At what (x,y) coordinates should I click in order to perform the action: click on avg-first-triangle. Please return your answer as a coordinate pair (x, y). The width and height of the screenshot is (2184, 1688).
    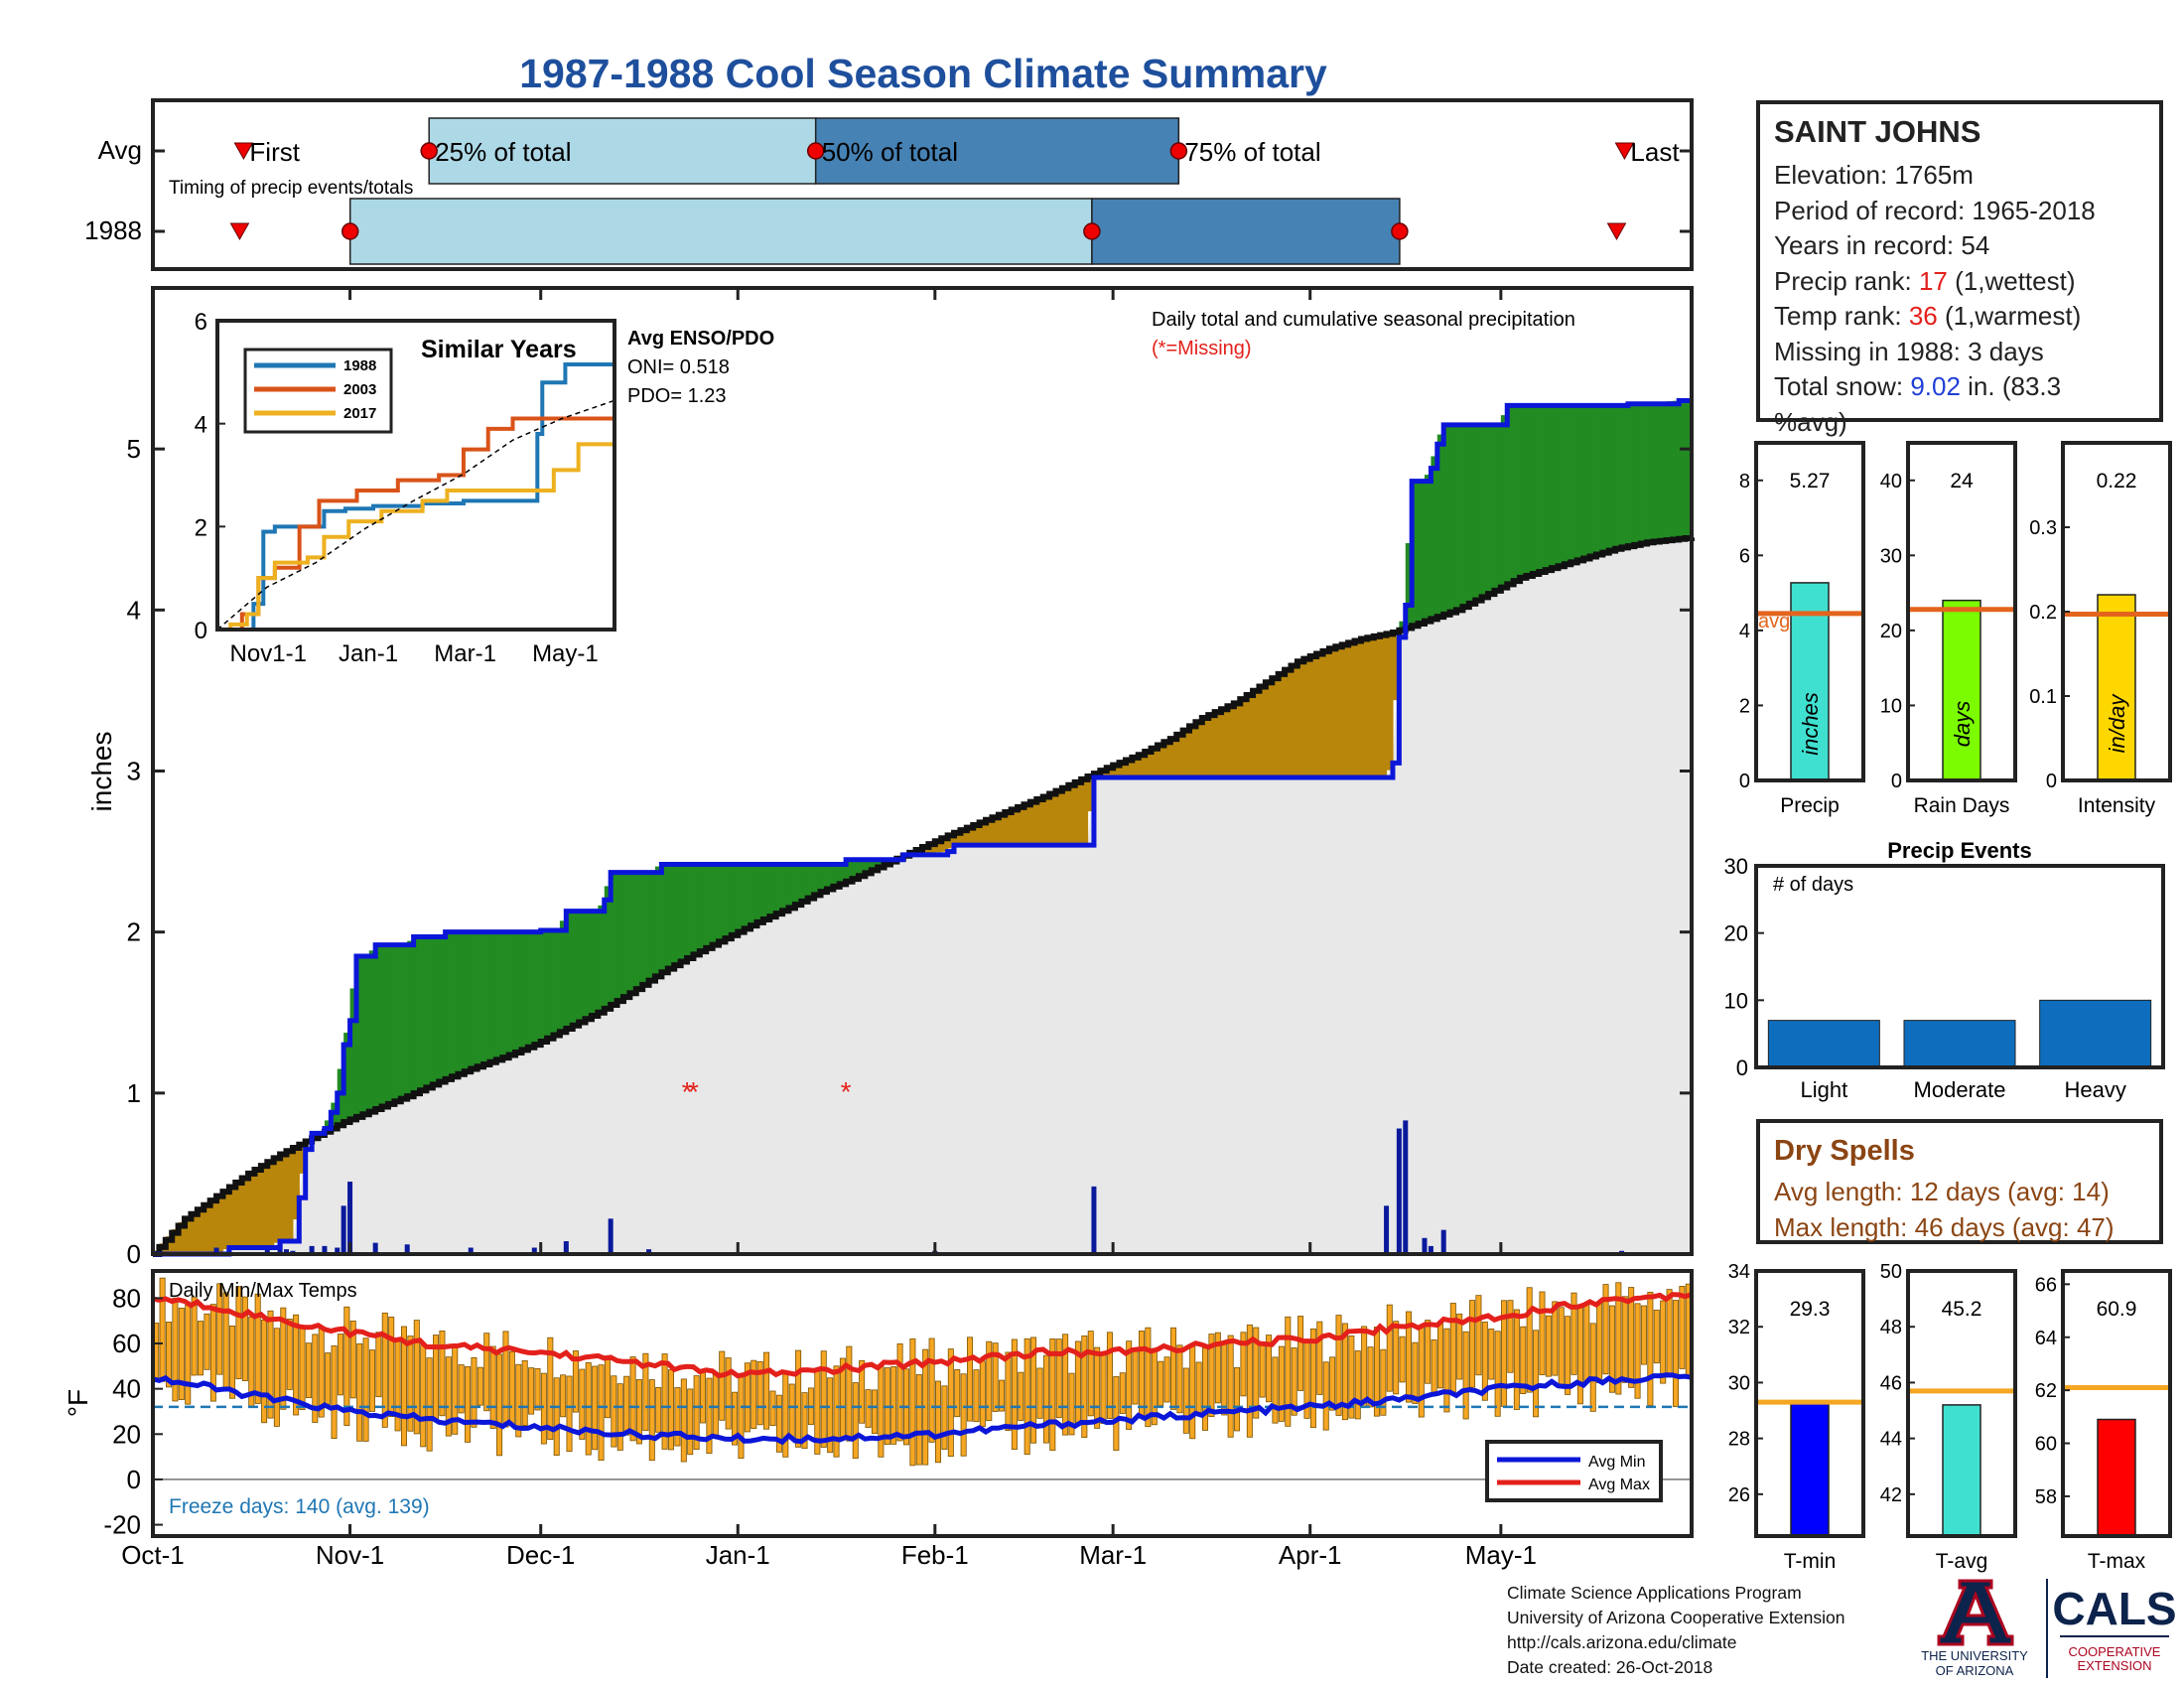
    Looking at the image, I should click on (243, 151).